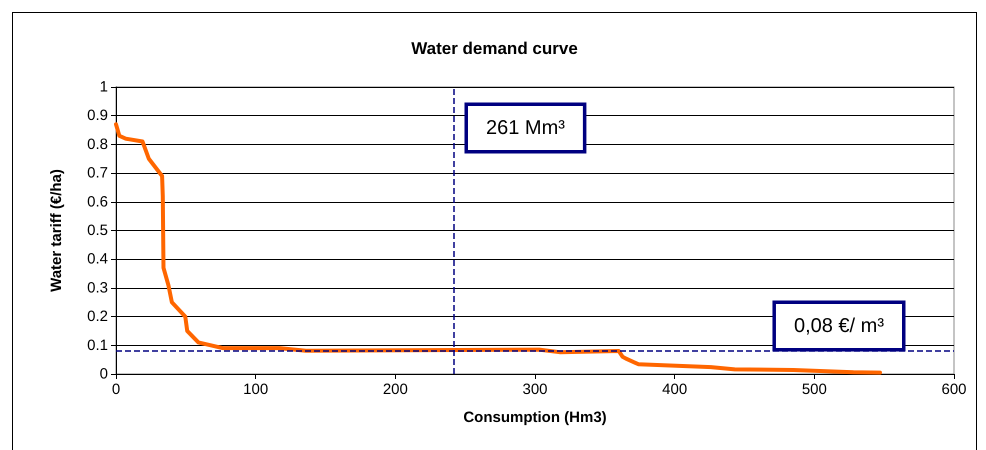 Image resolution: width=986 pixels, height=450 pixels. I want to click on chart-title: Water demand curve, so click(494, 48).